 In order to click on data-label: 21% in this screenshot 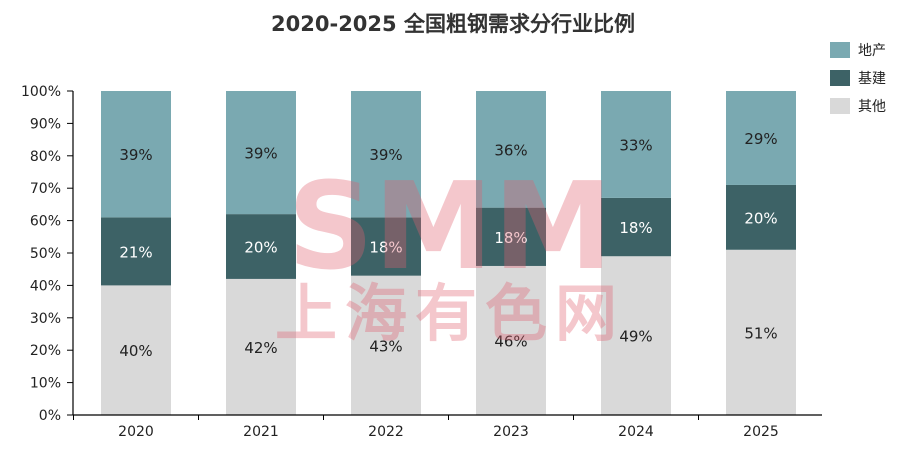, I will do `click(135, 252)`.